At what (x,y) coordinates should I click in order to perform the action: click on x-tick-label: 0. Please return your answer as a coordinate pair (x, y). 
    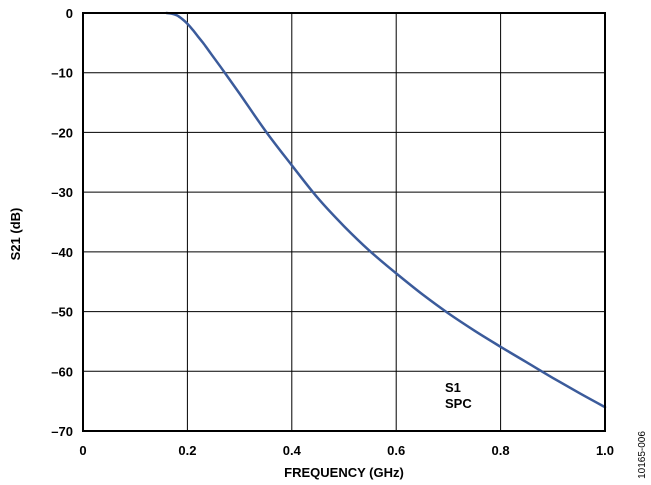
    Looking at the image, I should click on (82, 450).